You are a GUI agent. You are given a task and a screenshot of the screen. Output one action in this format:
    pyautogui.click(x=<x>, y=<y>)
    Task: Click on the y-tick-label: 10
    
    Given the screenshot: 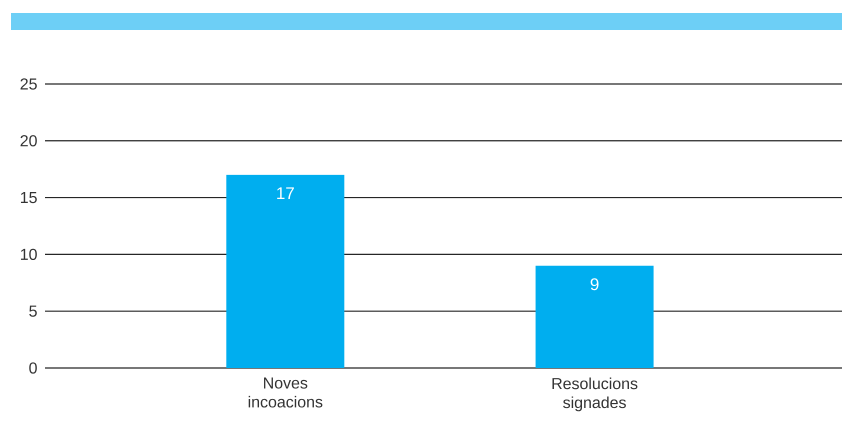 What is the action you would take?
    pyautogui.click(x=28, y=254)
    